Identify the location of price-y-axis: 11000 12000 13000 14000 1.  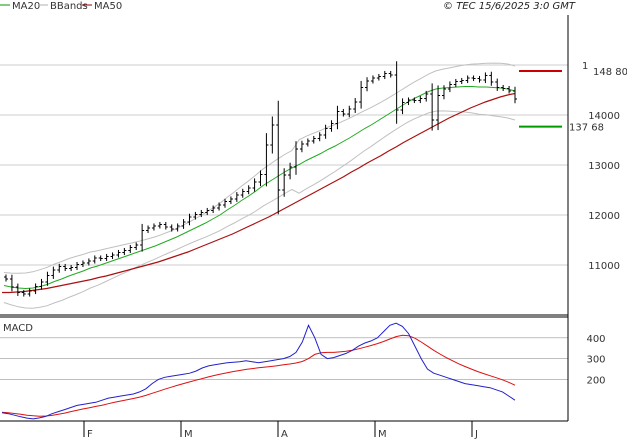
(601, 166).